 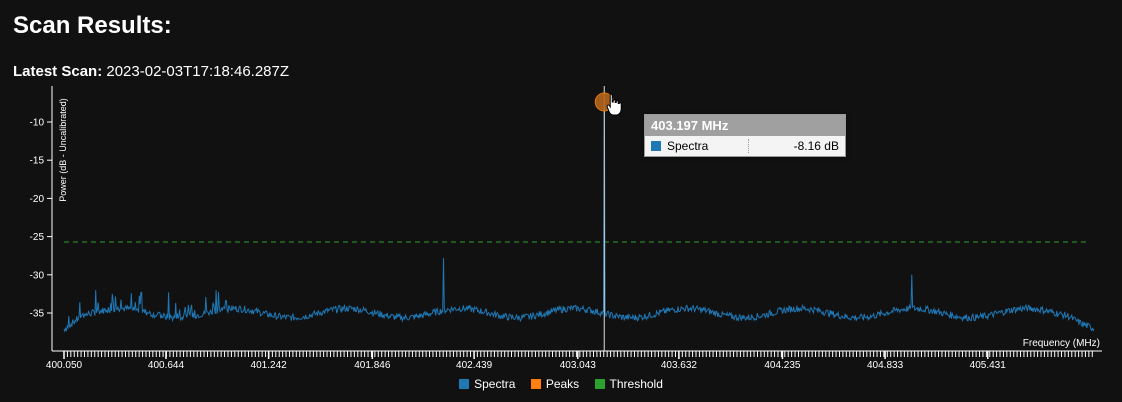 I want to click on latest-scan: Latest Scan: 2023-02-03T17:18:46.287Z, so click(x=151, y=71).